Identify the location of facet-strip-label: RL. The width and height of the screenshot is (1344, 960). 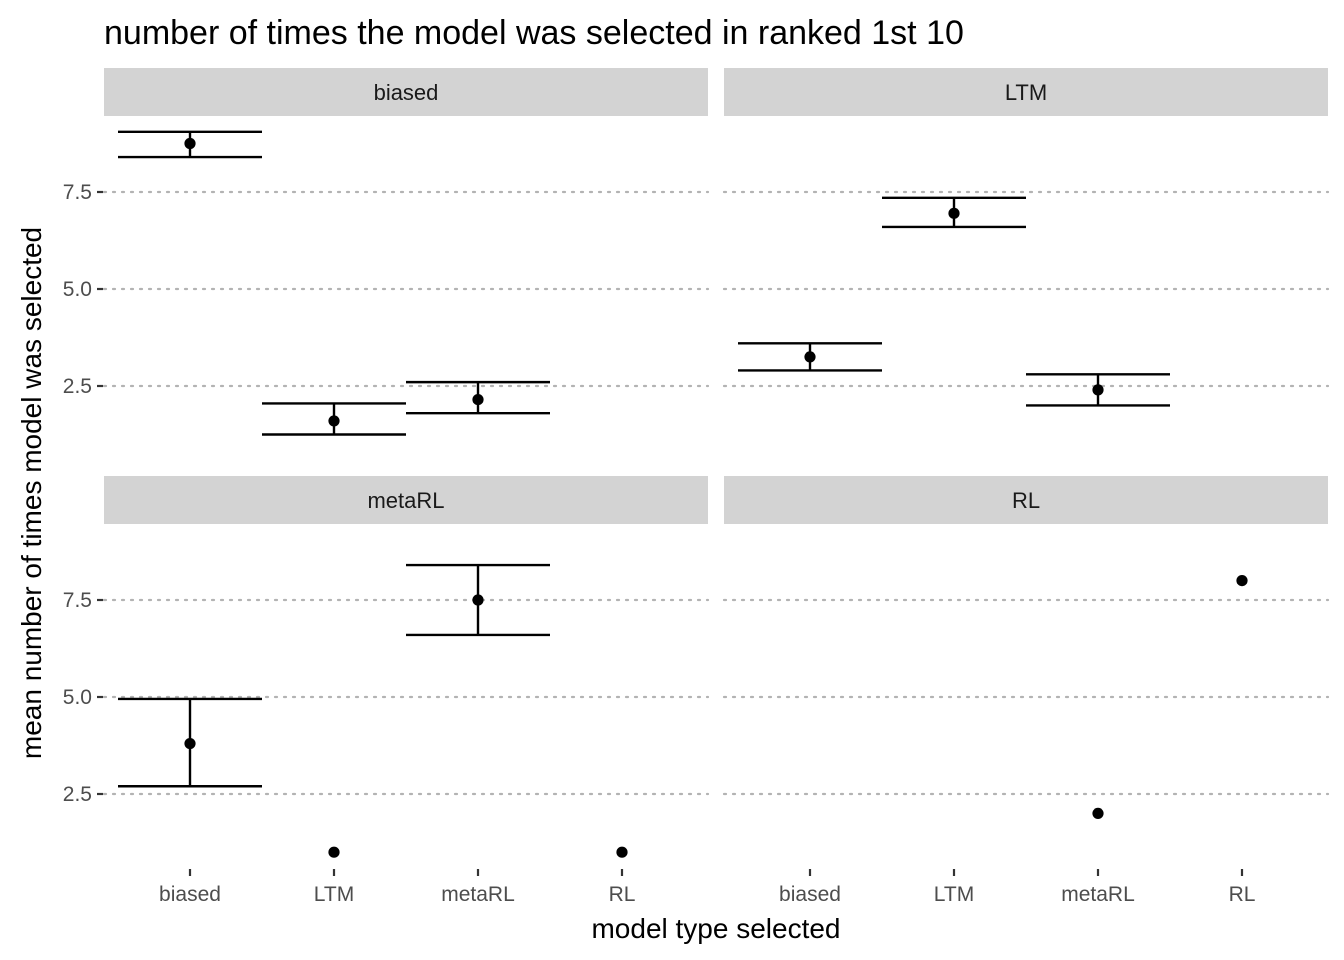
(1026, 500).